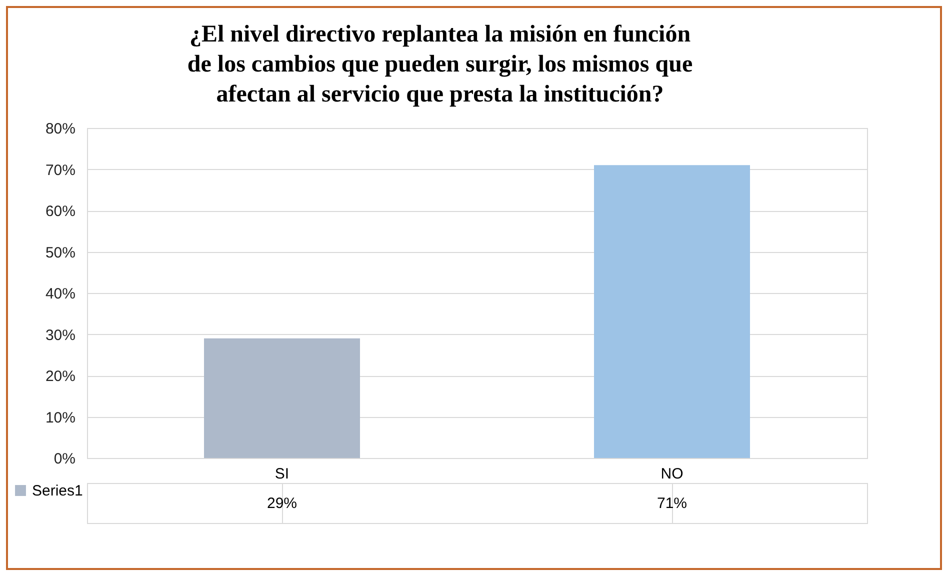 This screenshot has height=580, width=952. Describe the element at coordinates (60, 294) in the screenshot. I see `y-tick-label: 40%` at that location.